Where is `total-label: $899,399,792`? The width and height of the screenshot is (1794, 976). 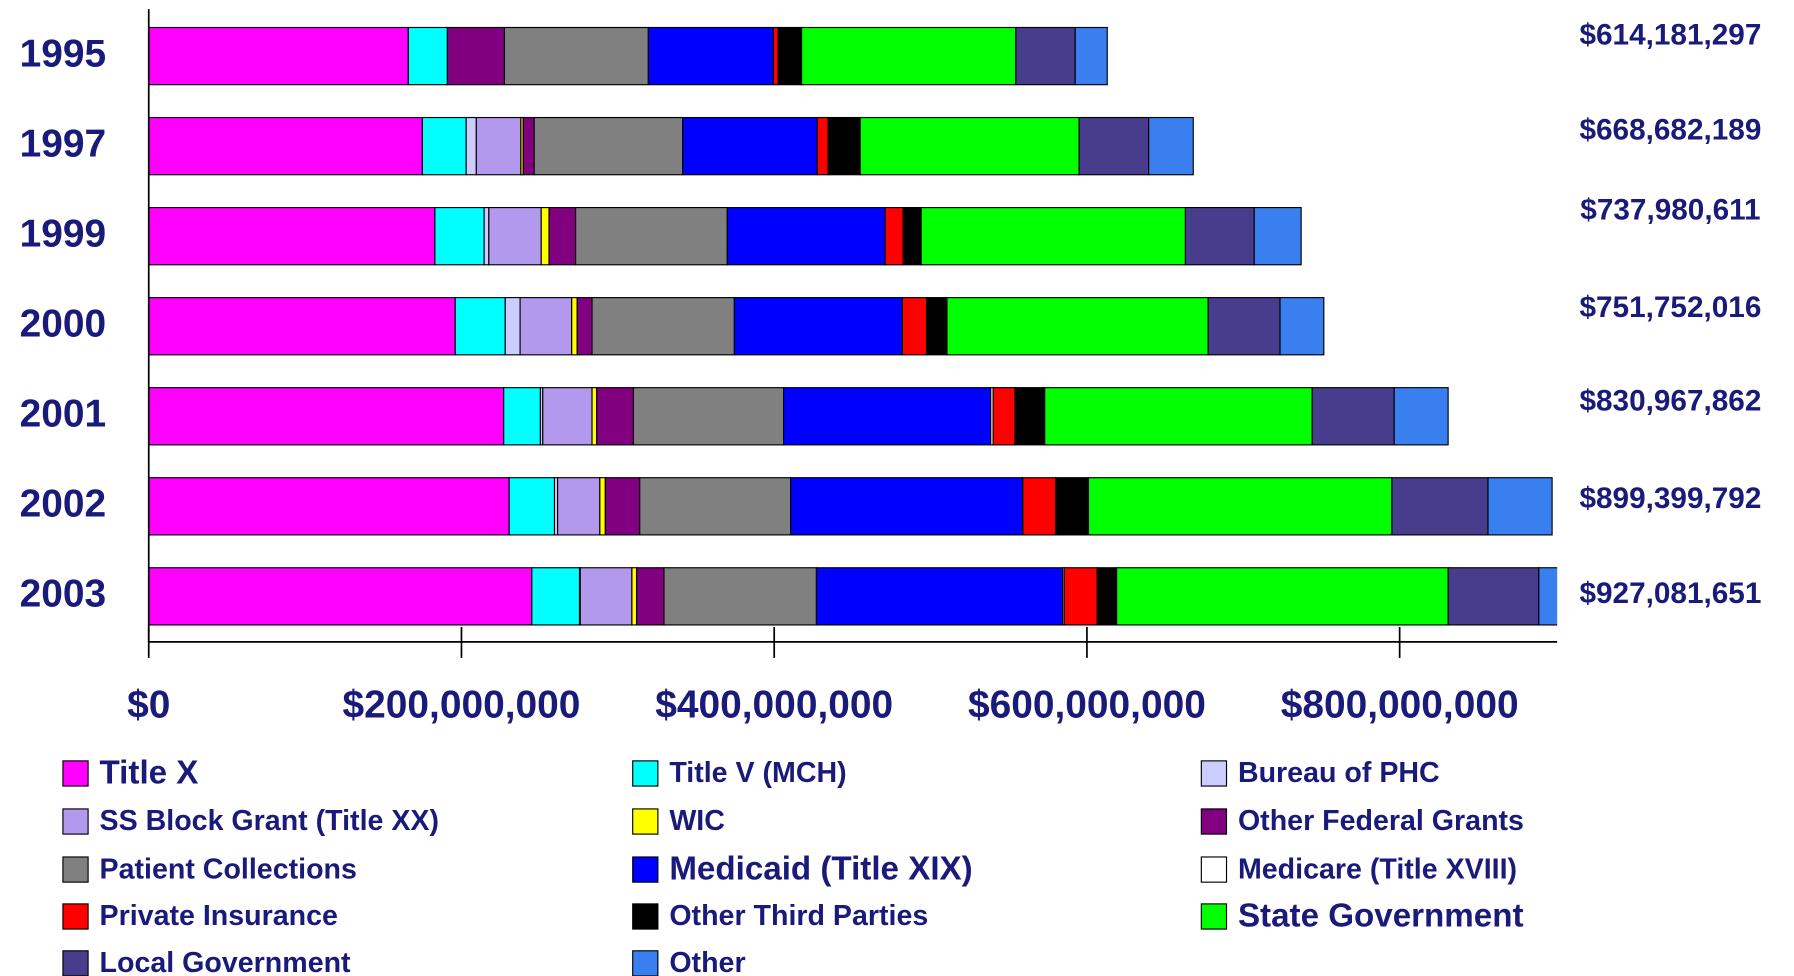
total-label: $899,399,792 is located at coordinates (1670, 498).